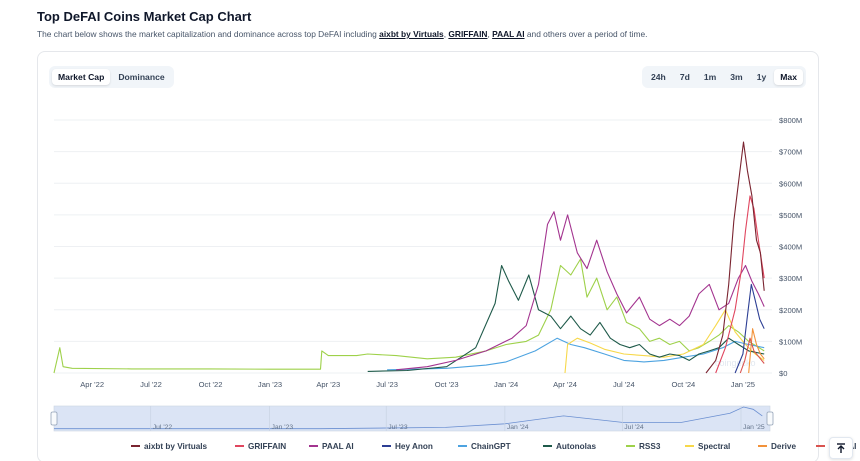 The image size is (860, 461). What do you see at coordinates (790, 183) in the screenshot?
I see `y-tick-label: $600M` at bounding box center [790, 183].